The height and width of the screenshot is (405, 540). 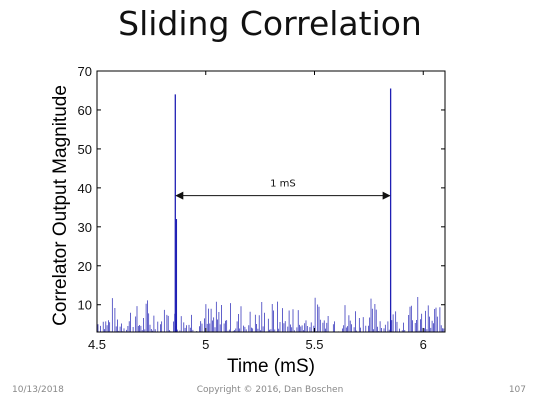 What do you see at coordinates (314, 344) in the screenshot?
I see `x-tick-label: 5.5` at bounding box center [314, 344].